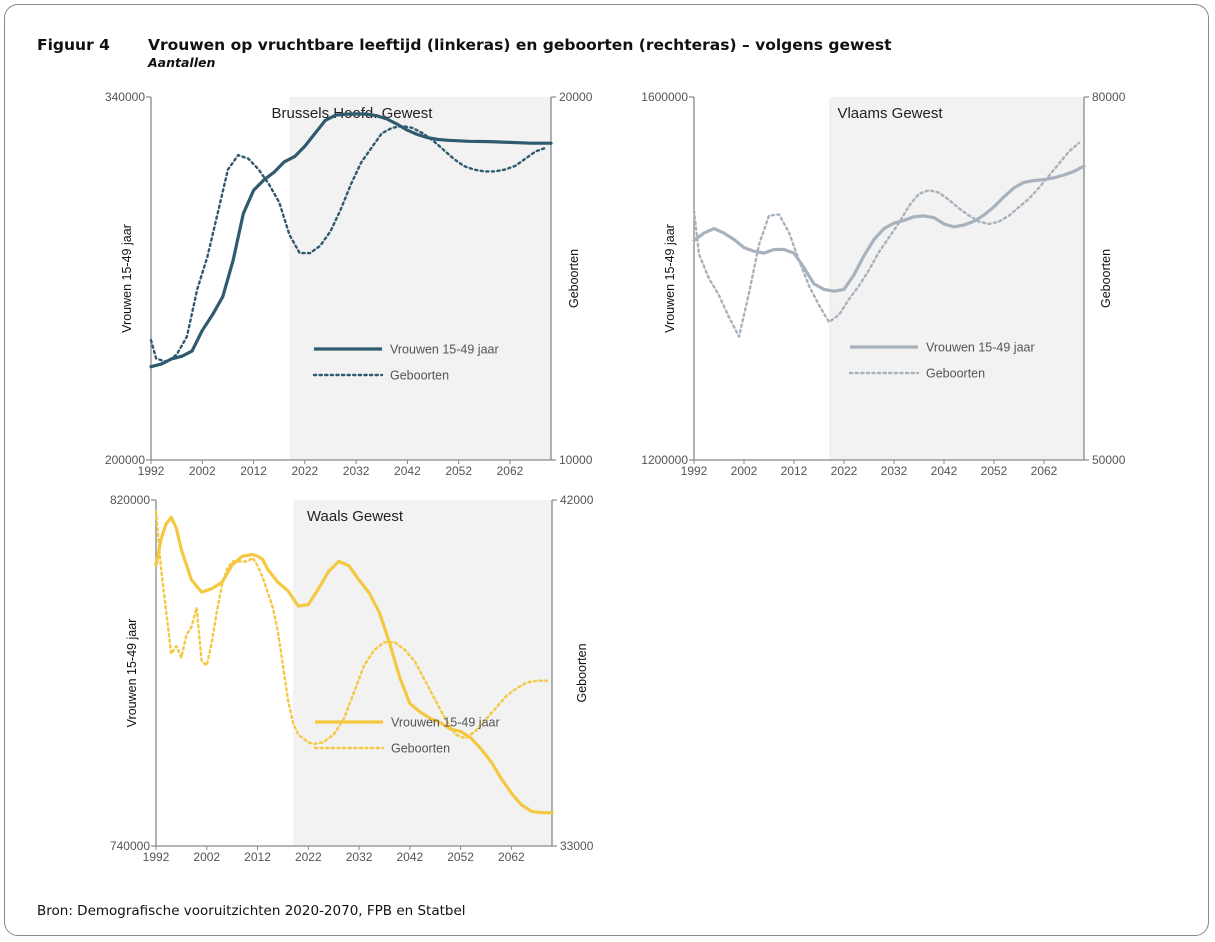  Describe the element at coordinates (664, 97) in the screenshot. I see `y-tick-label: 1600000` at that location.